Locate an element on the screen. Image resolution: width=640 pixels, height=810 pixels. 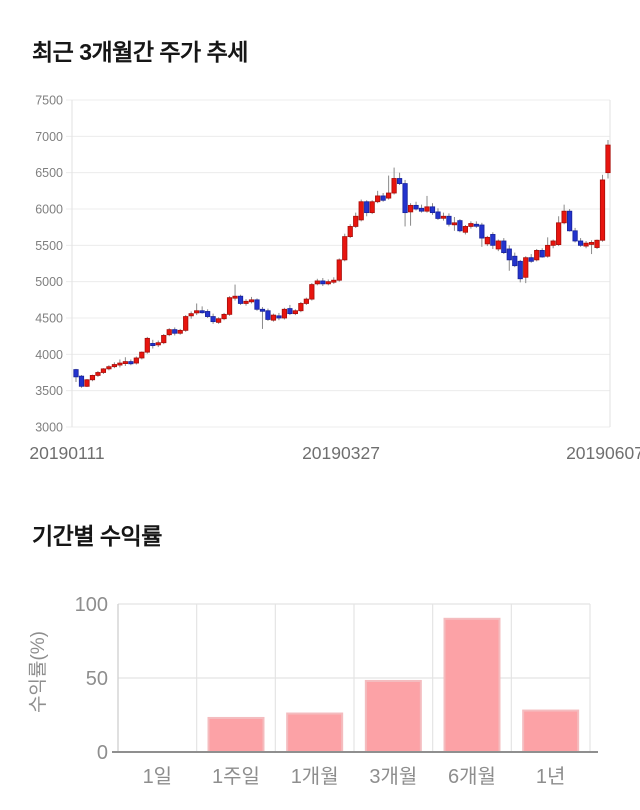
y-tick-label: 4500 is located at coordinates (49, 319).